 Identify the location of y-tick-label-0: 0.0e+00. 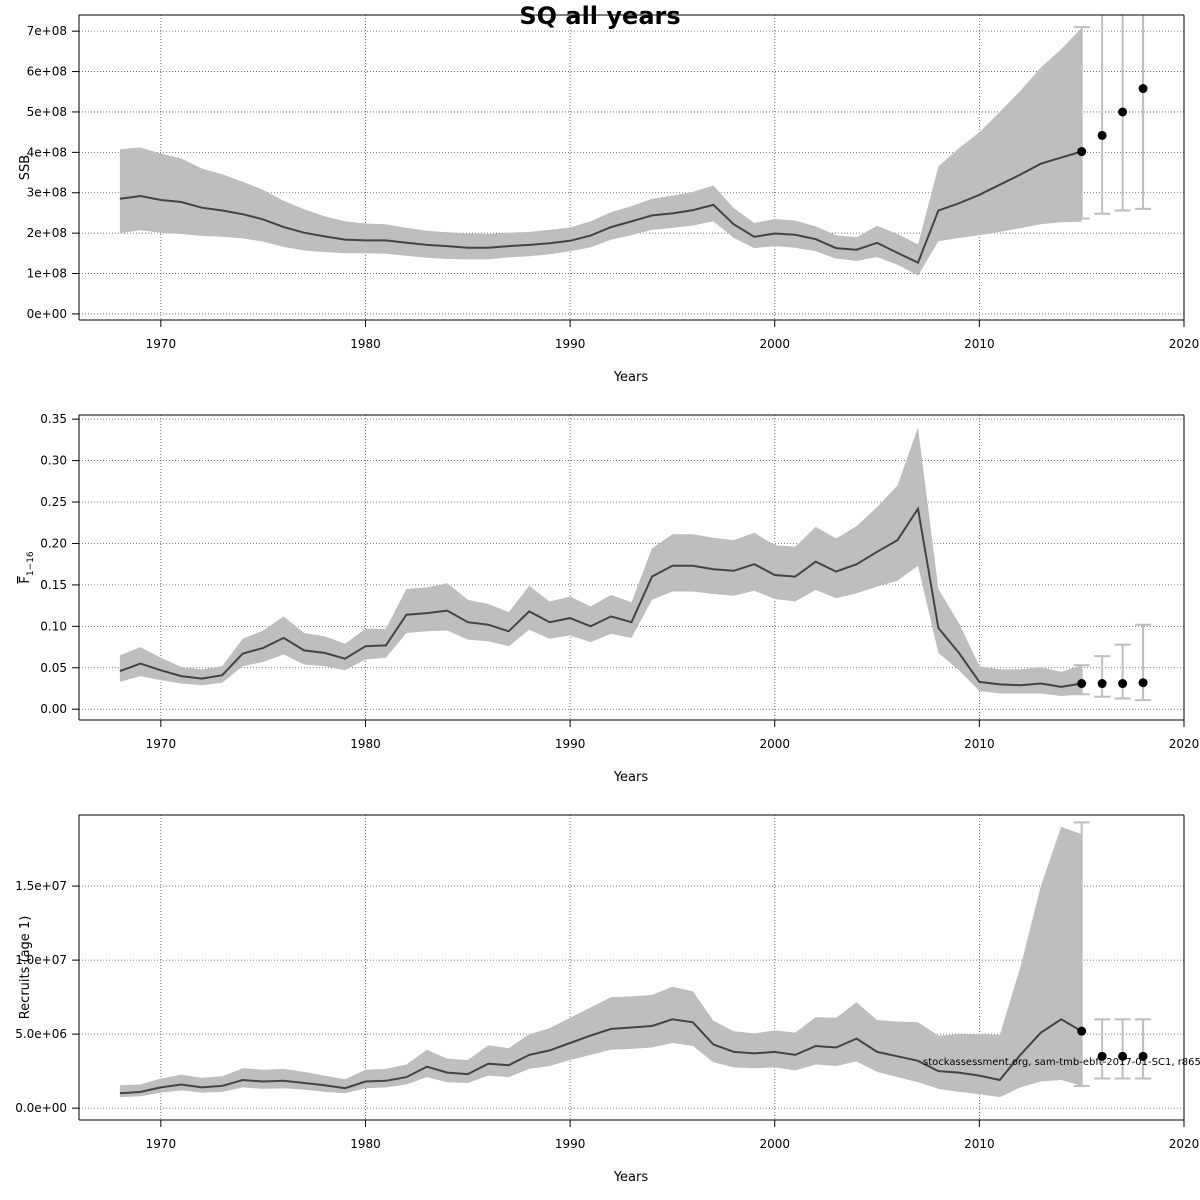
(41, 1108).